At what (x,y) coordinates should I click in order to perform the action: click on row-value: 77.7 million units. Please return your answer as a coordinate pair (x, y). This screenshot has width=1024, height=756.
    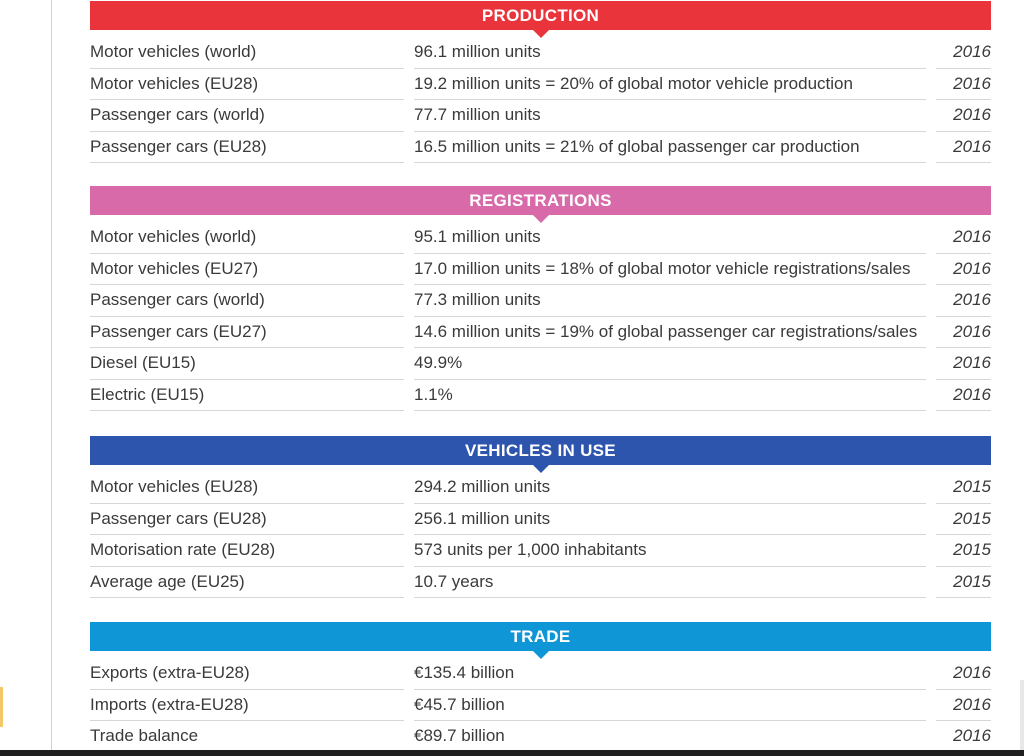
    Looking at the image, I should click on (670, 116).